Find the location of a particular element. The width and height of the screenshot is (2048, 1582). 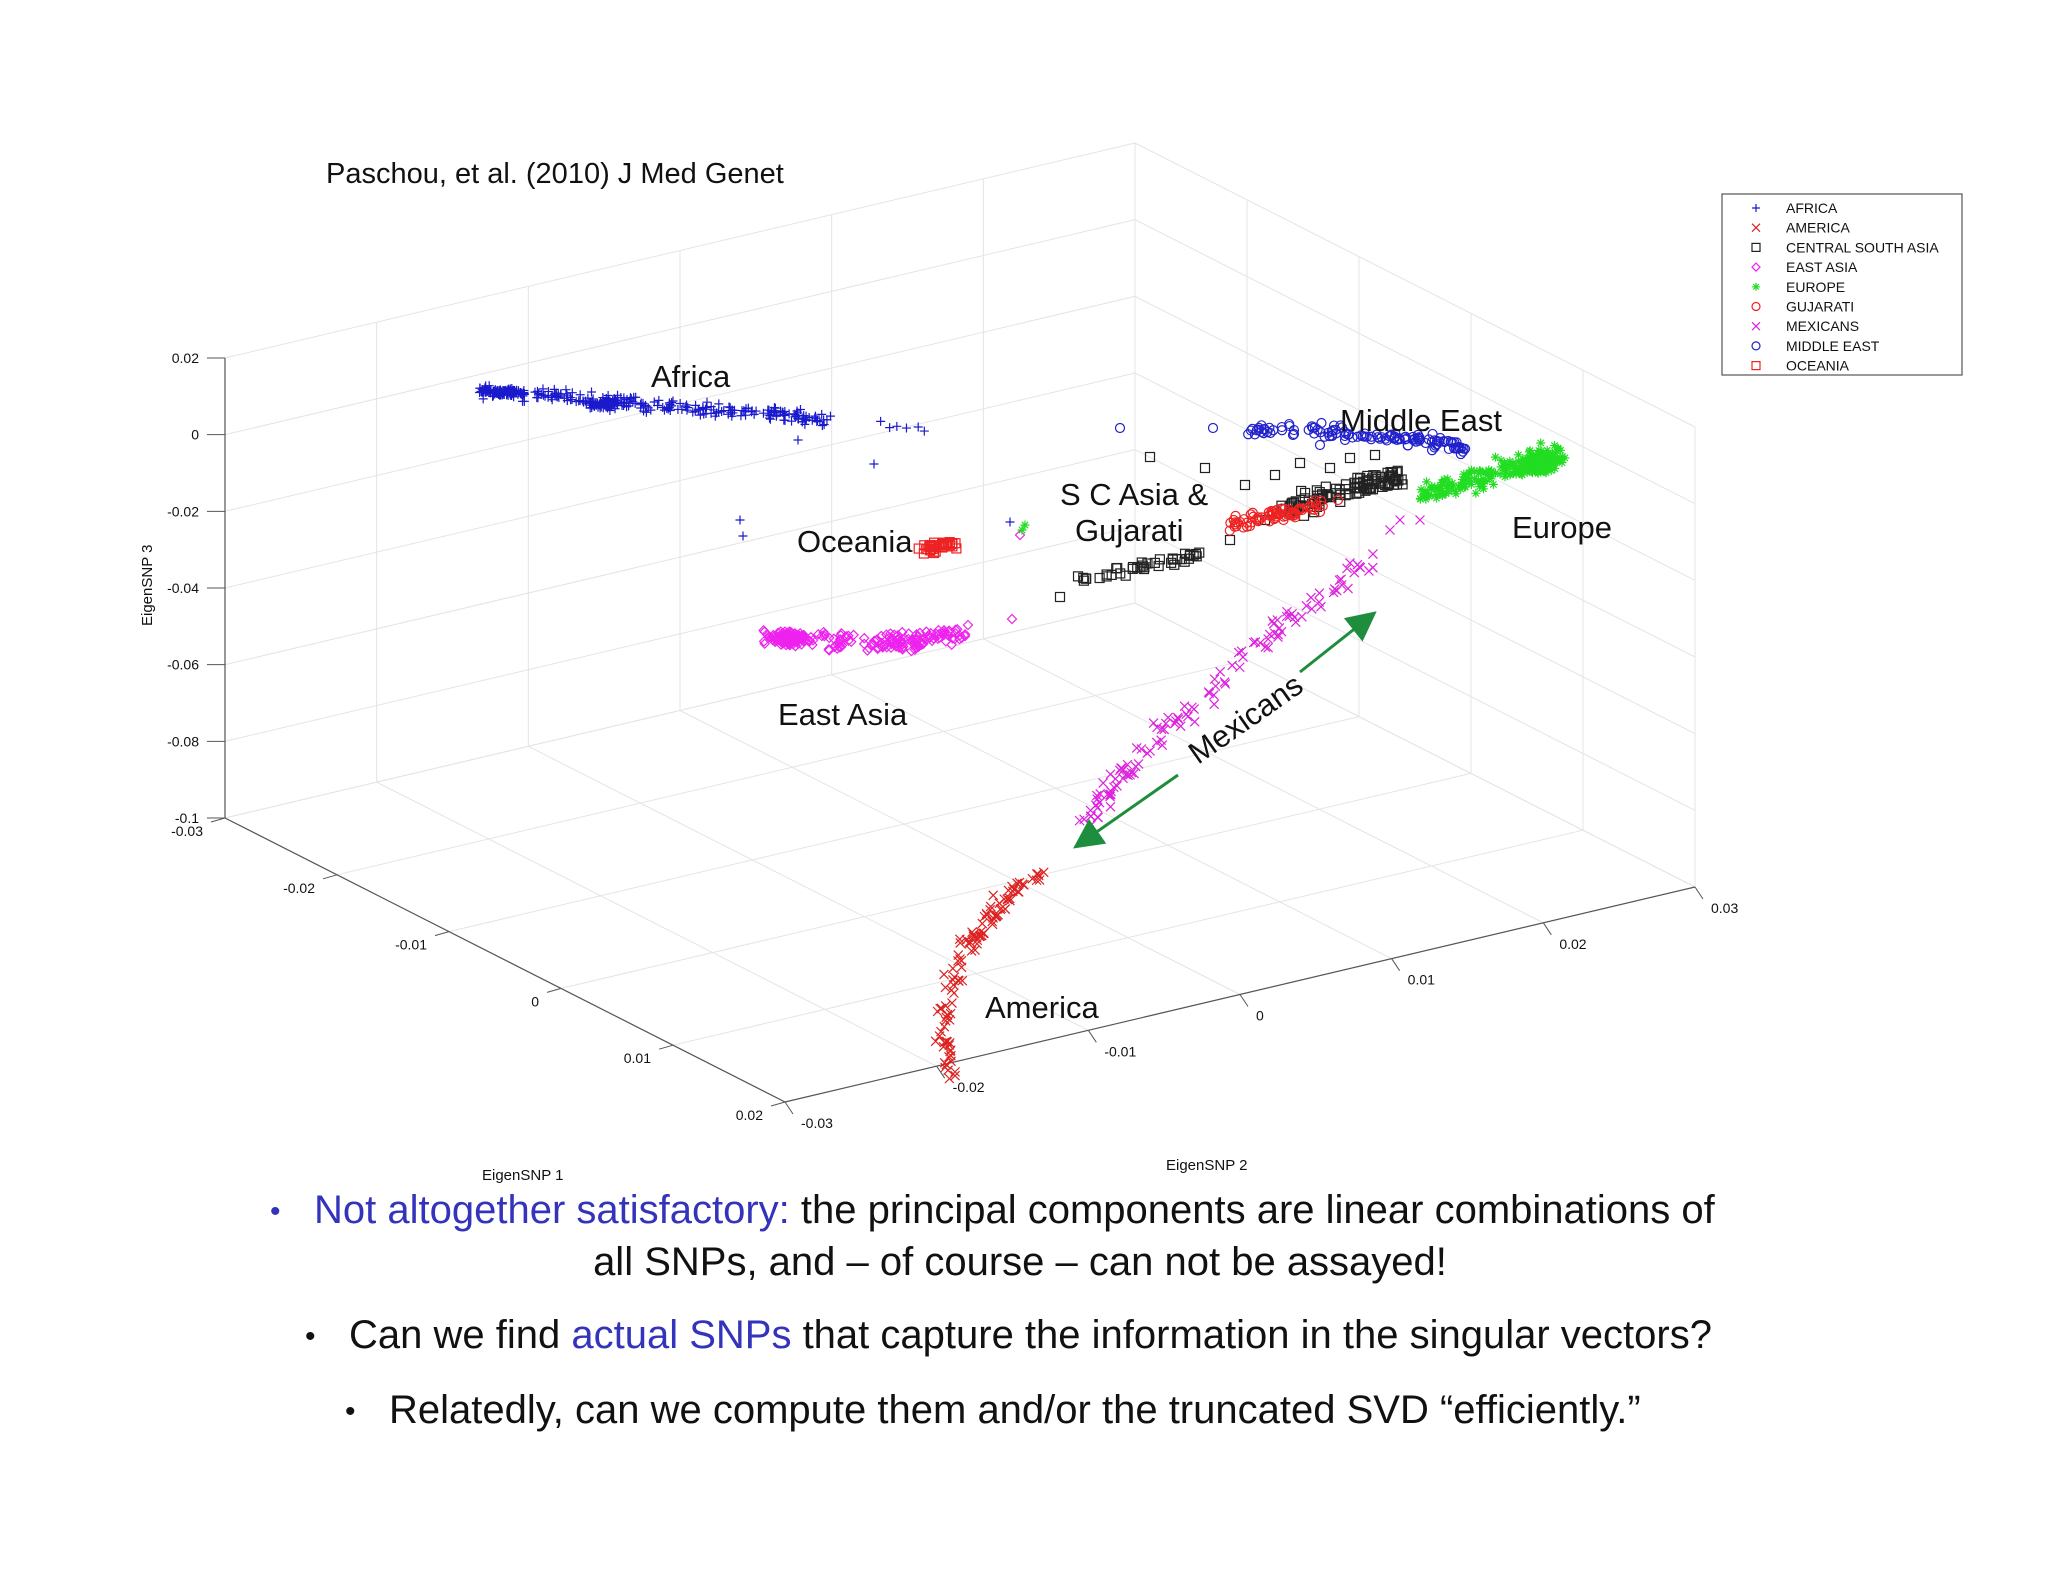

z-tick-label: 0 is located at coordinates (195, 435).